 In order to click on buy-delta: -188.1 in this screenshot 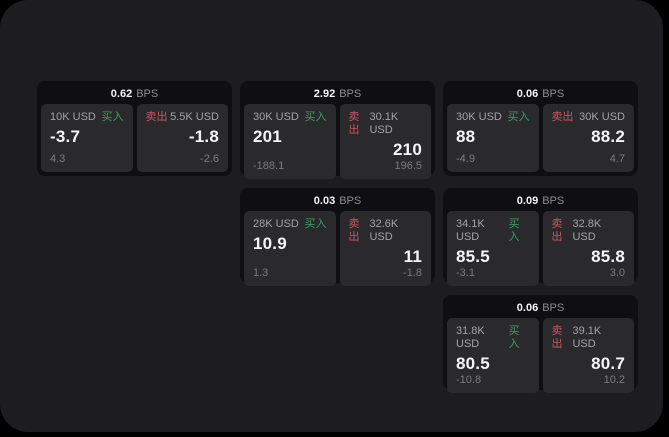, I will do `click(269, 166)`.